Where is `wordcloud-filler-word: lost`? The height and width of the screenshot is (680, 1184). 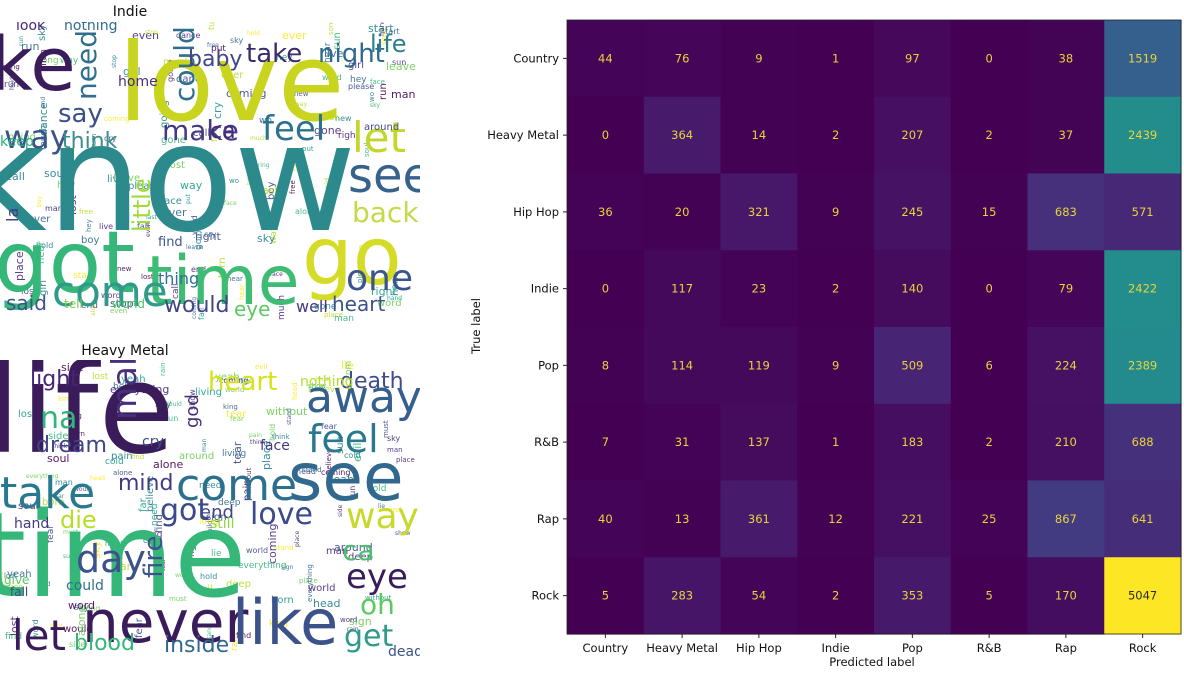 wordcloud-filler-word: lost is located at coordinates (100, 377).